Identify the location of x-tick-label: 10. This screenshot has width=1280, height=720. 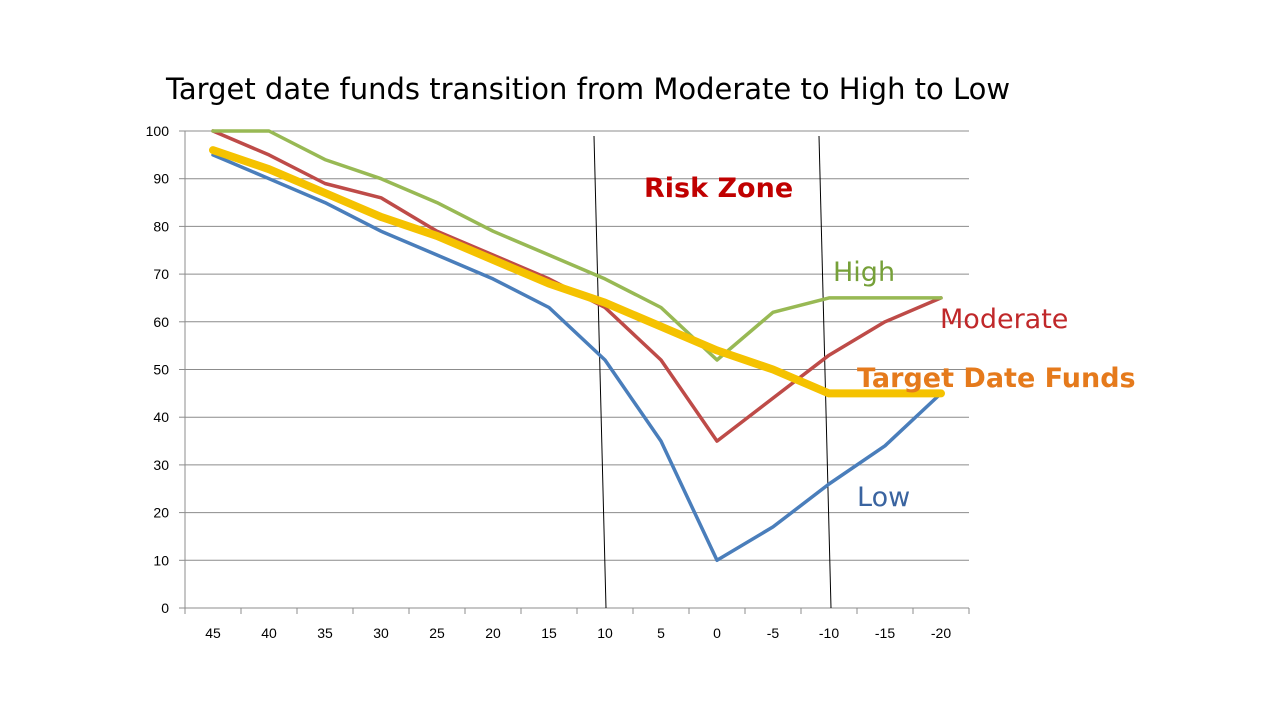
(605, 633).